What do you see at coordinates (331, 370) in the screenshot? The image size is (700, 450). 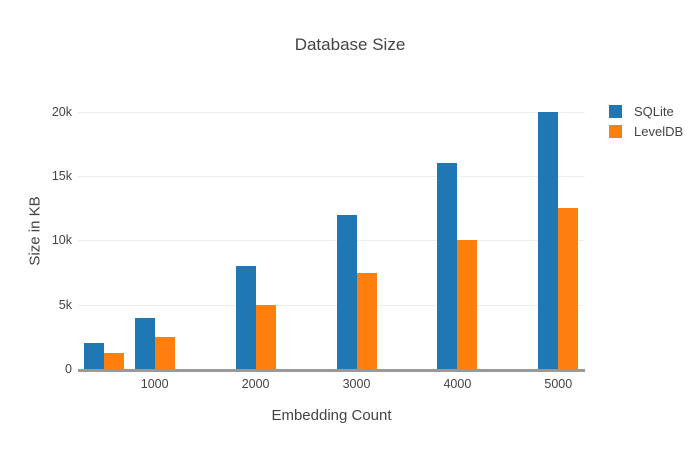 I see `x-axis-line` at bounding box center [331, 370].